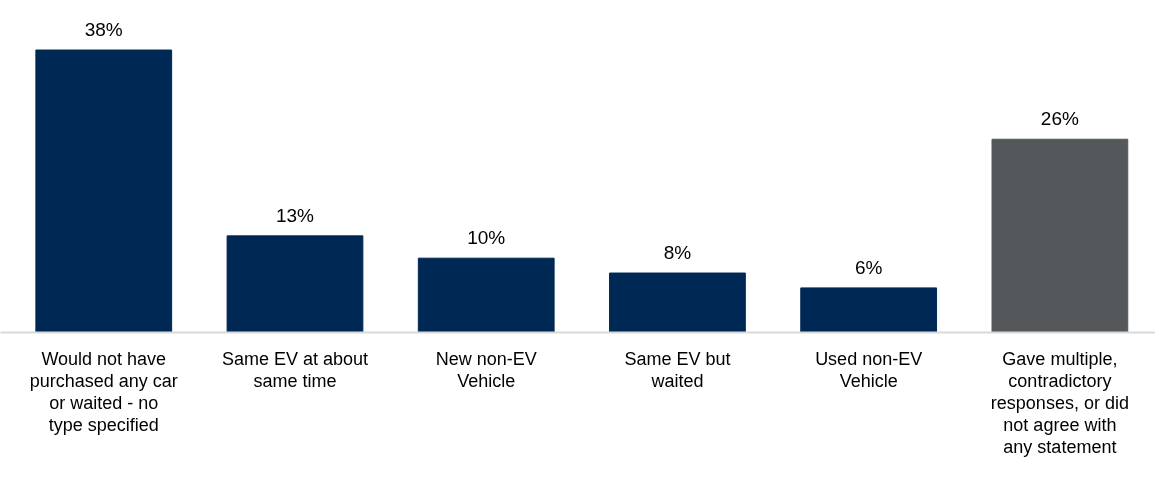  I want to click on data-label: 38%, so click(103, 30).